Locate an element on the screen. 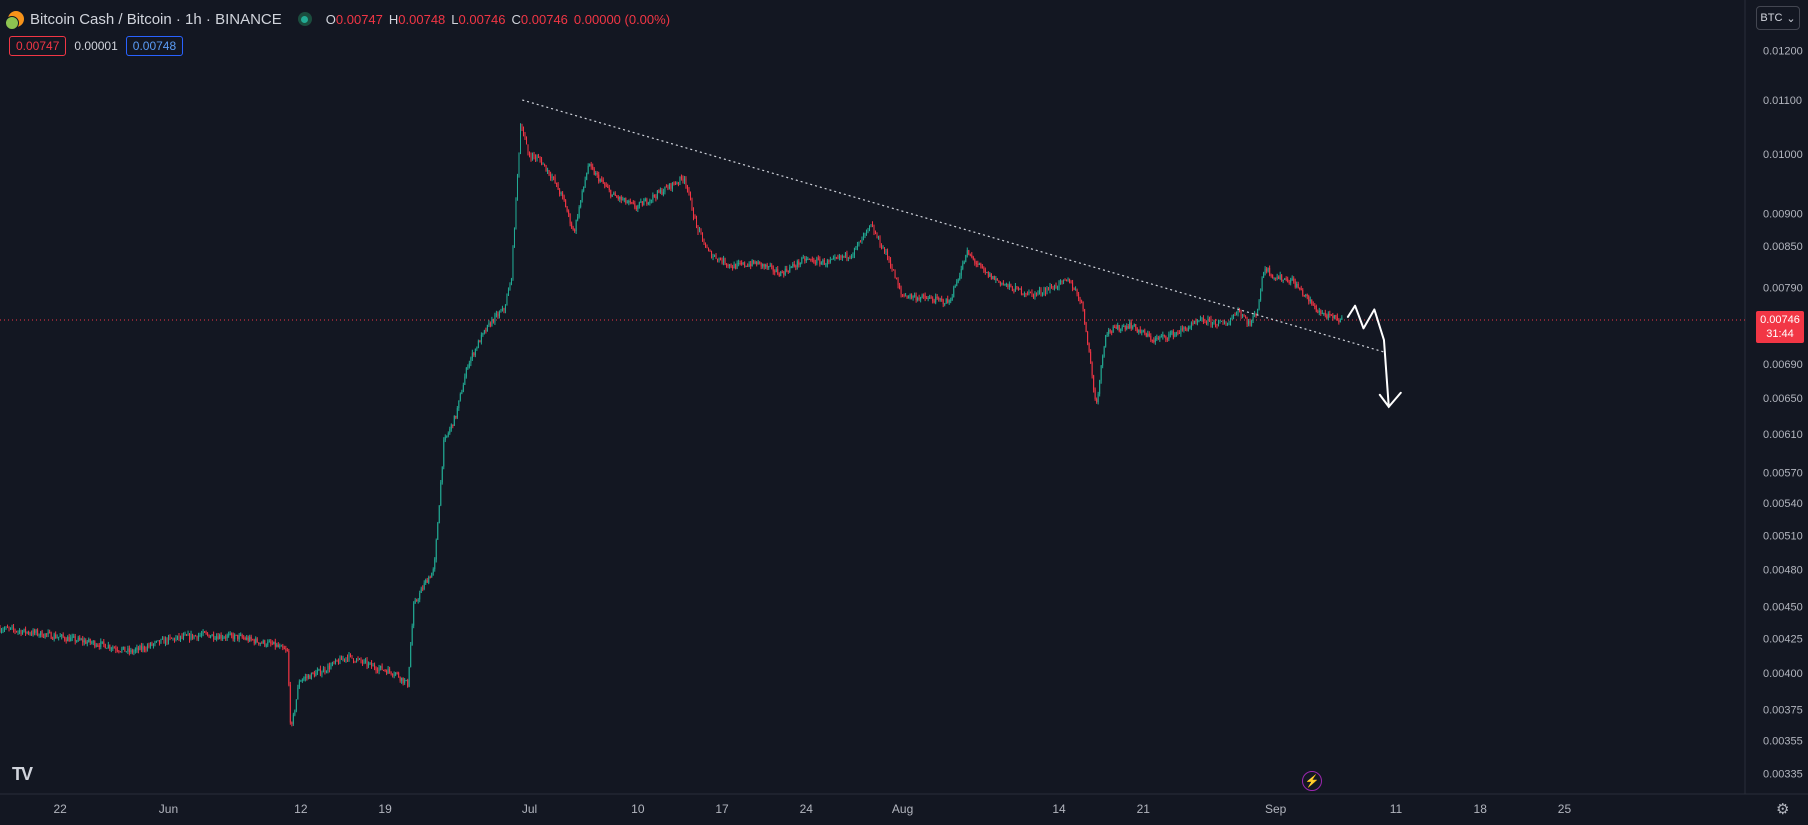 This screenshot has height=825, width=1808. currency-button: BTC ⌄ is located at coordinates (1778, 18).